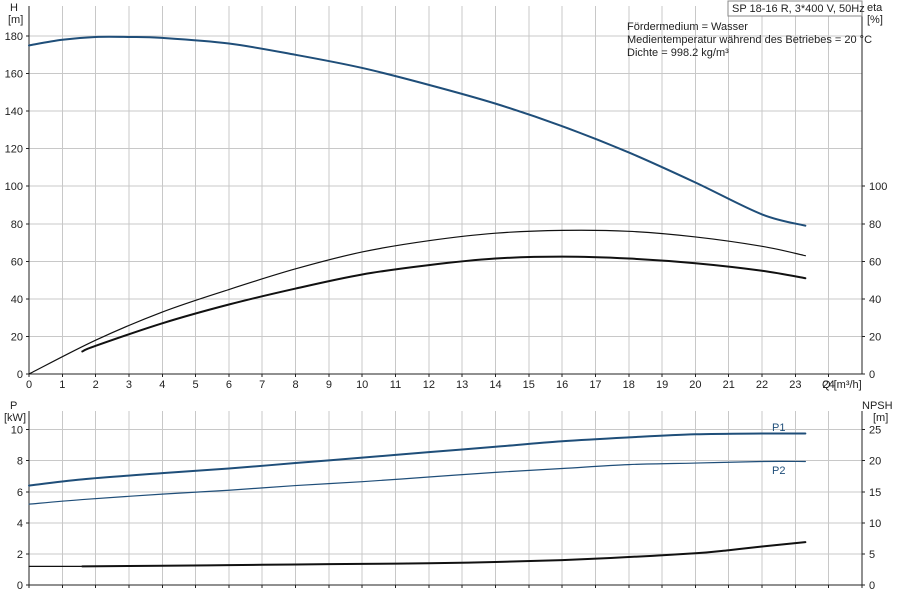  What do you see at coordinates (529, 385) in the screenshot?
I see `top-x-tick-label: 15` at bounding box center [529, 385].